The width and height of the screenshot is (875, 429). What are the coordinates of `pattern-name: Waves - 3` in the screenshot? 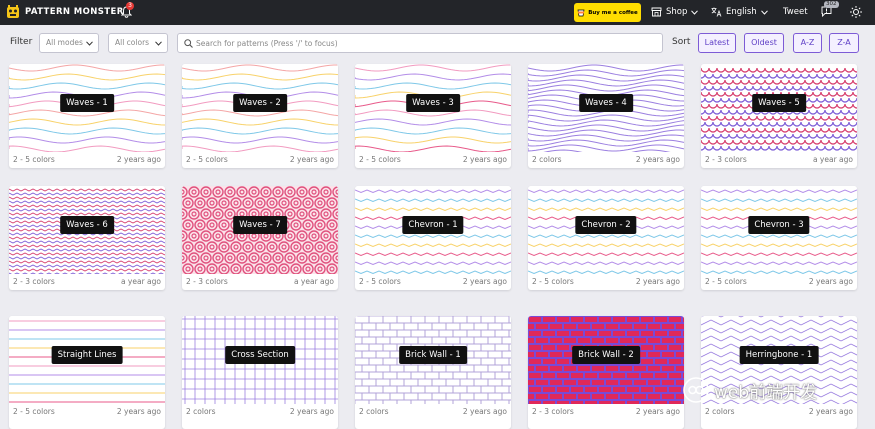 It's located at (433, 103).